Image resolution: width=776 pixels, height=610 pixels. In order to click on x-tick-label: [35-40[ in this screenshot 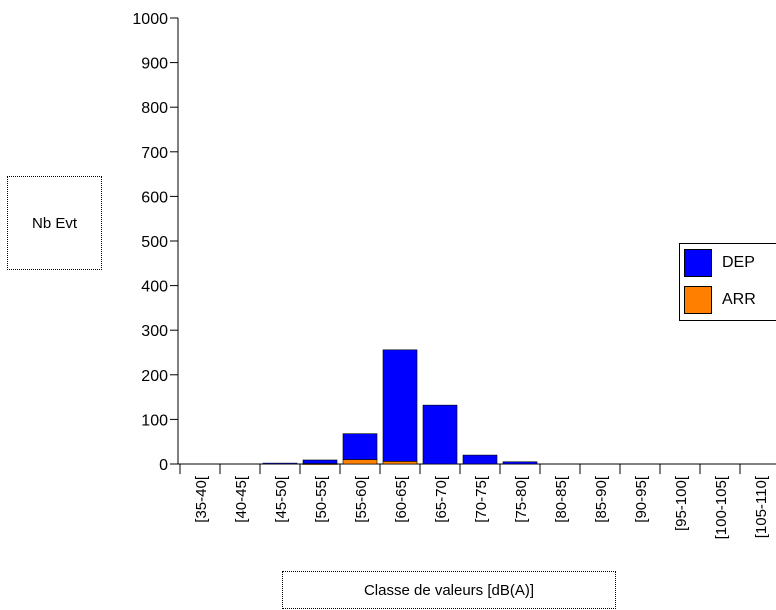, I will do `click(201, 499)`.